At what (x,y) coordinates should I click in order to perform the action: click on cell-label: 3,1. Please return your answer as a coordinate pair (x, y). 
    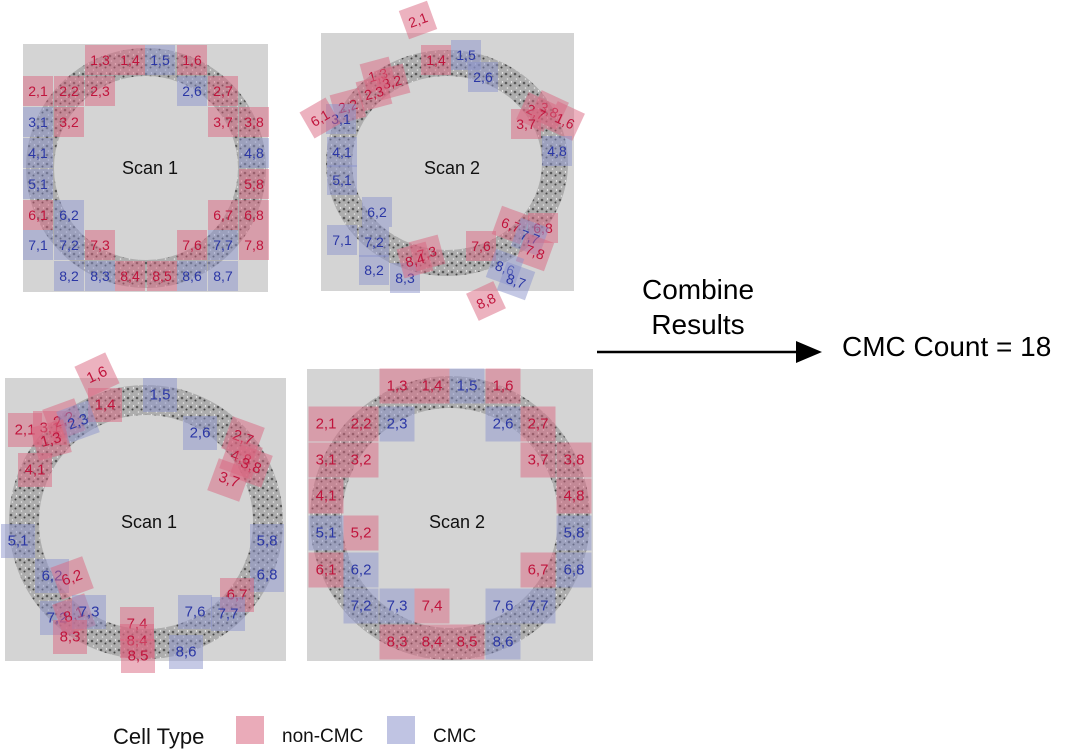
    Looking at the image, I should click on (38, 122).